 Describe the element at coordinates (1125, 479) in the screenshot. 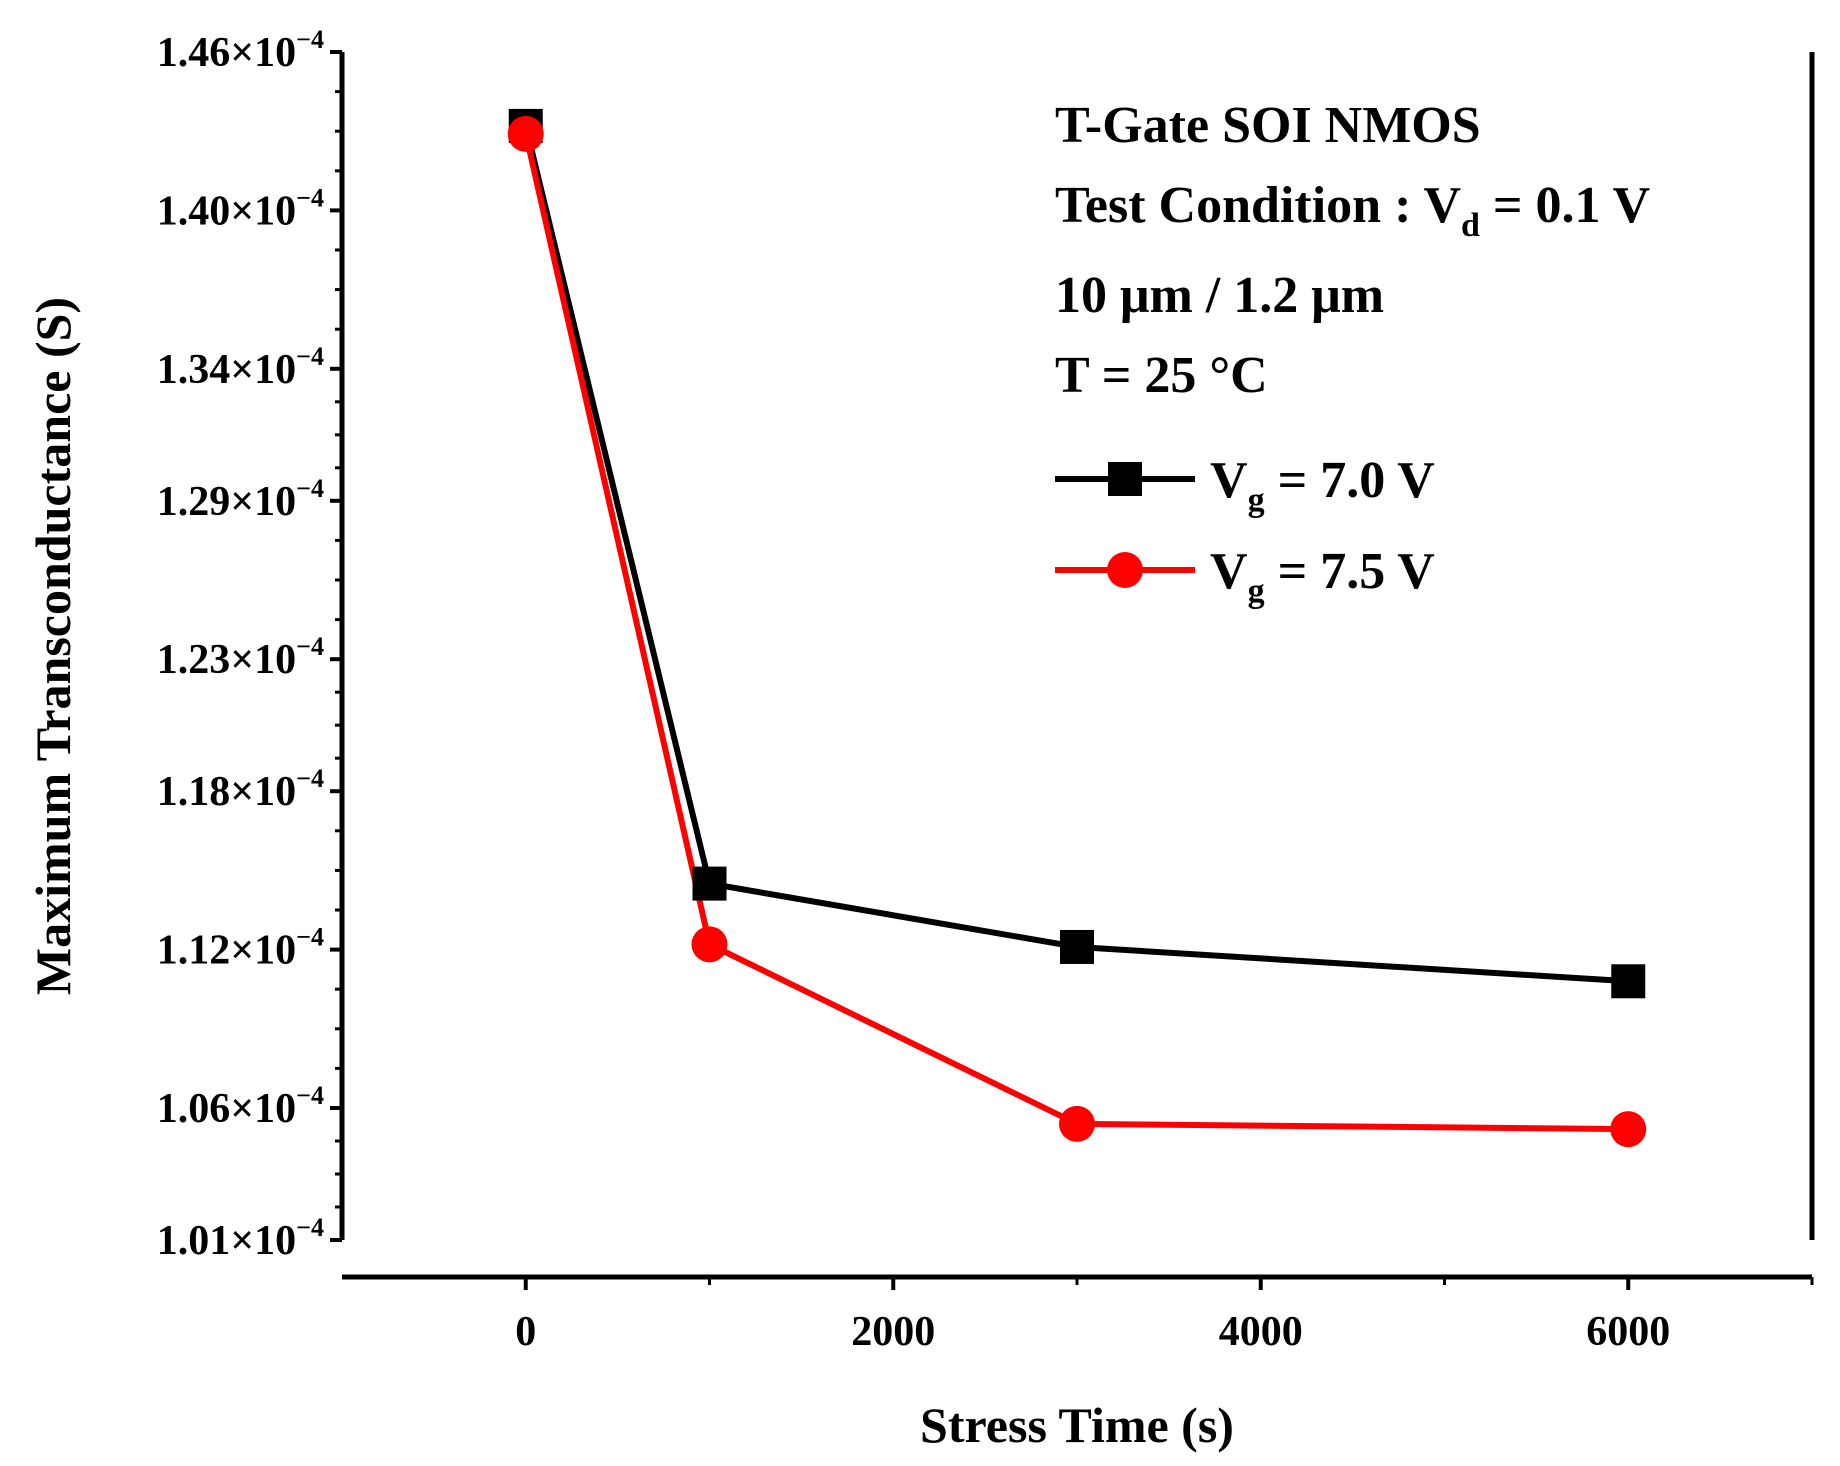

I see `legend-marker-square` at that location.